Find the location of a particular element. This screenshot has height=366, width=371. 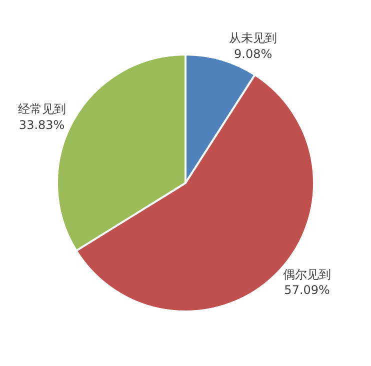

data-label: 57.09% is located at coordinates (307, 289).